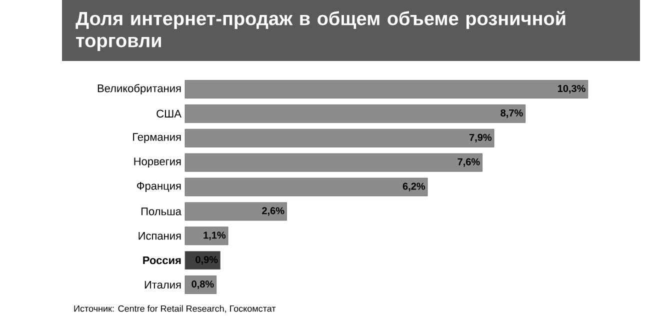 This screenshot has width=667, height=331. What do you see at coordinates (203, 285) in the screenshot?
I see `data-label: 0,8%` at bounding box center [203, 285].